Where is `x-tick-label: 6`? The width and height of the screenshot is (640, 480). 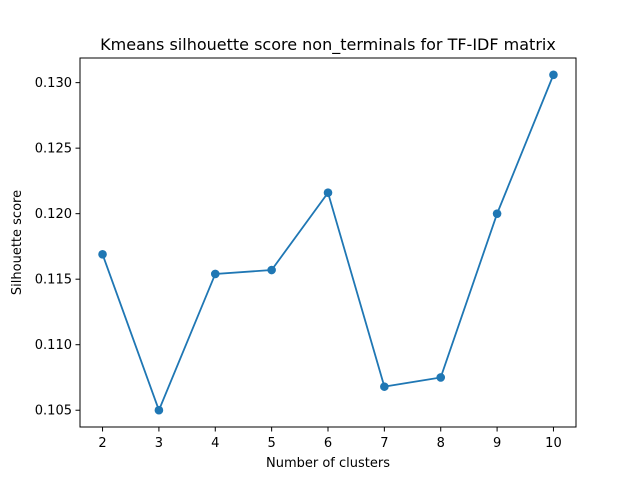 x-tick-label: 6 is located at coordinates (328, 443).